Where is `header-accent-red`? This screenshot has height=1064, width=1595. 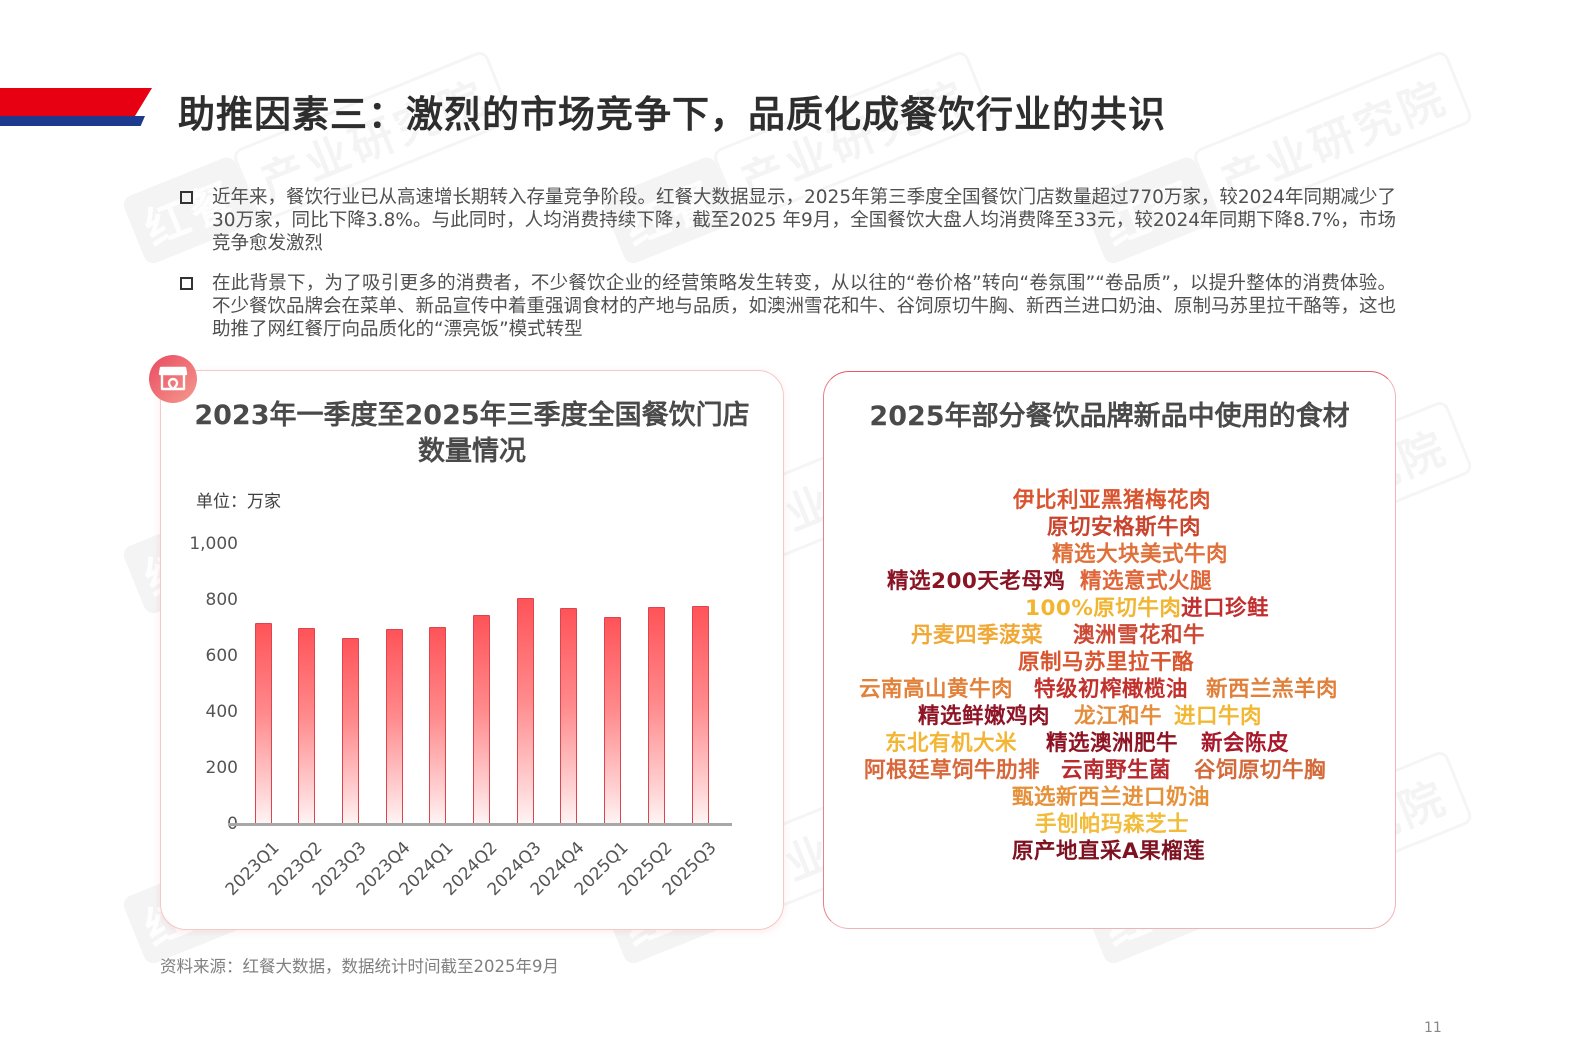 header-accent-red is located at coordinates (76, 103).